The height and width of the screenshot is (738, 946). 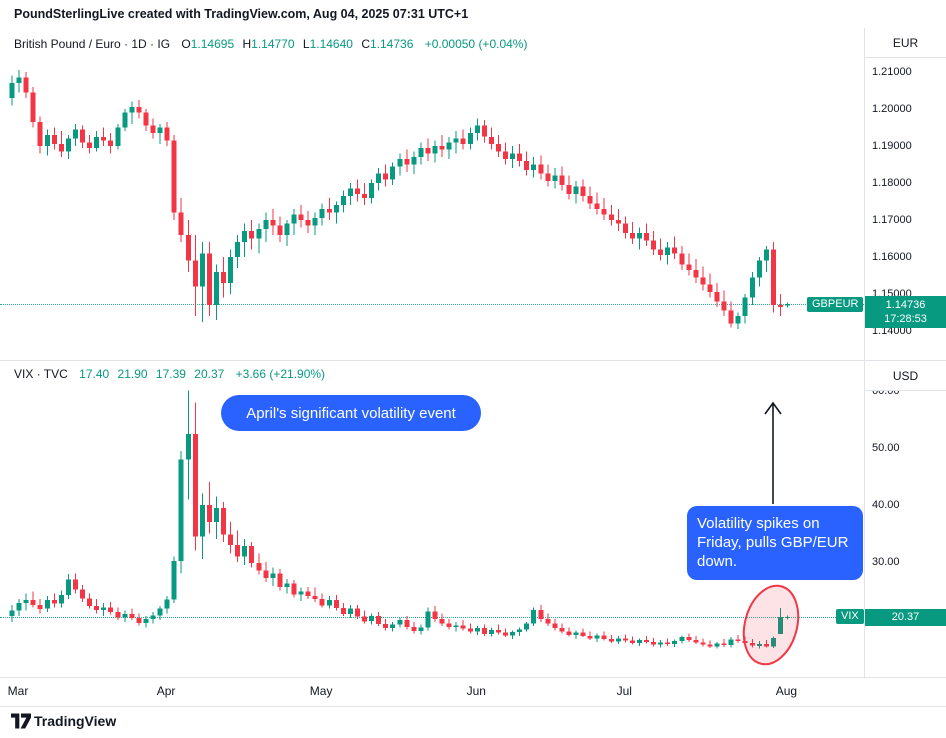 I want to click on arrow-annotation, so click(x=773, y=452).